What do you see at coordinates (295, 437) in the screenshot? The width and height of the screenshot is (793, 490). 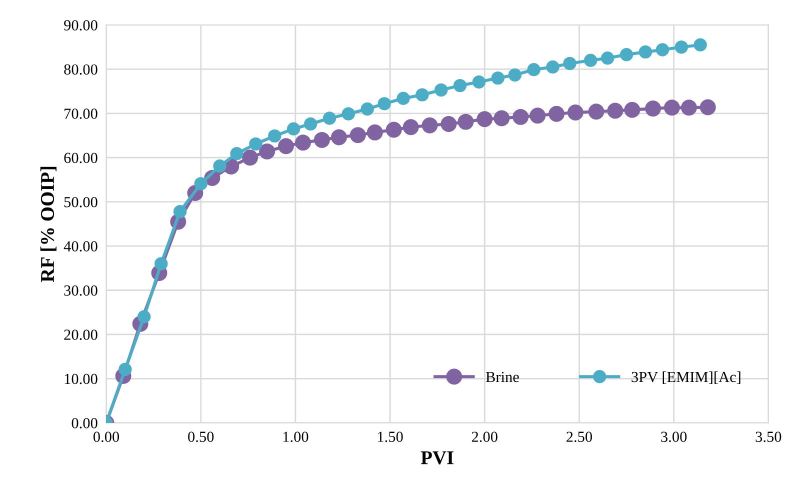 I see `x-tick-label: 1.00` at bounding box center [295, 437].